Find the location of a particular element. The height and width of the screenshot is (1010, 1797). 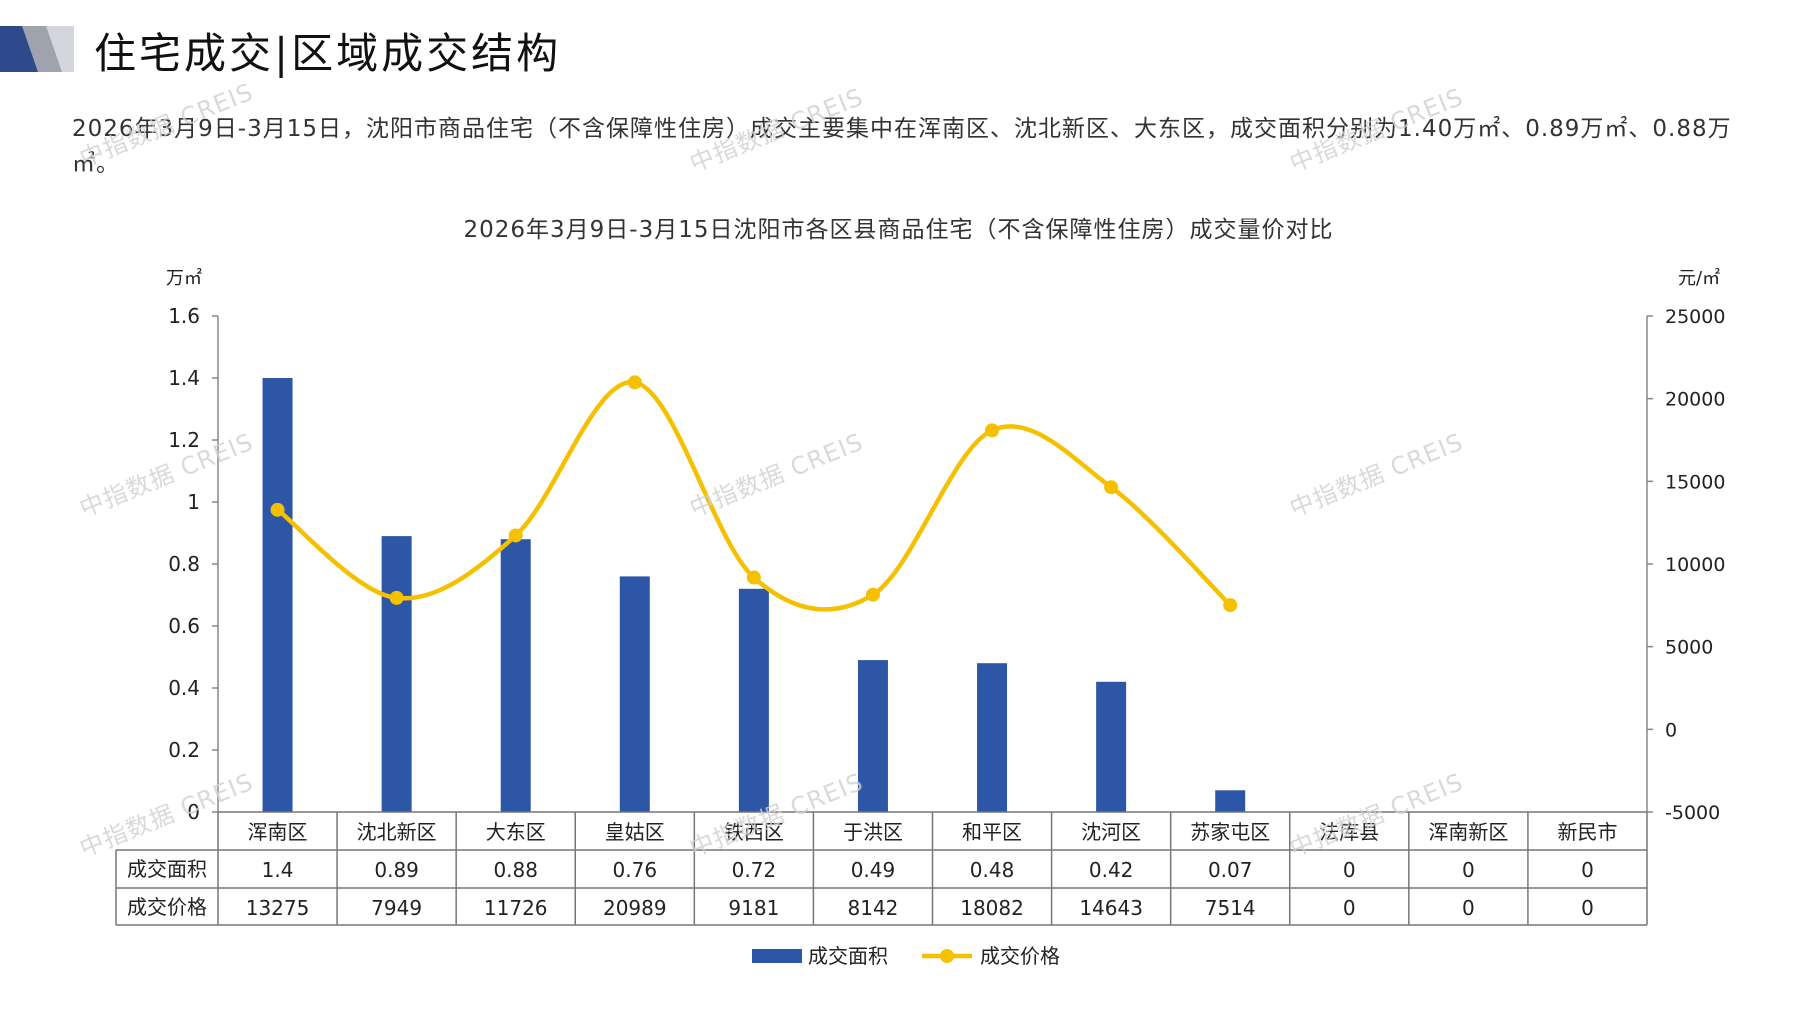

legend-bar-label: 成交面积 is located at coordinates (848, 956).